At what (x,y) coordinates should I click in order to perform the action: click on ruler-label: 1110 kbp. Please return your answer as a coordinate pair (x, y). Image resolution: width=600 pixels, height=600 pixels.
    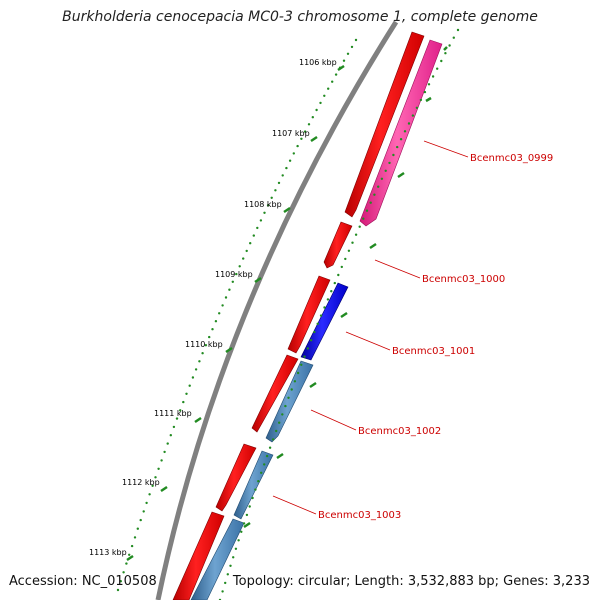
    Looking at the image, I should click on (204, 344).